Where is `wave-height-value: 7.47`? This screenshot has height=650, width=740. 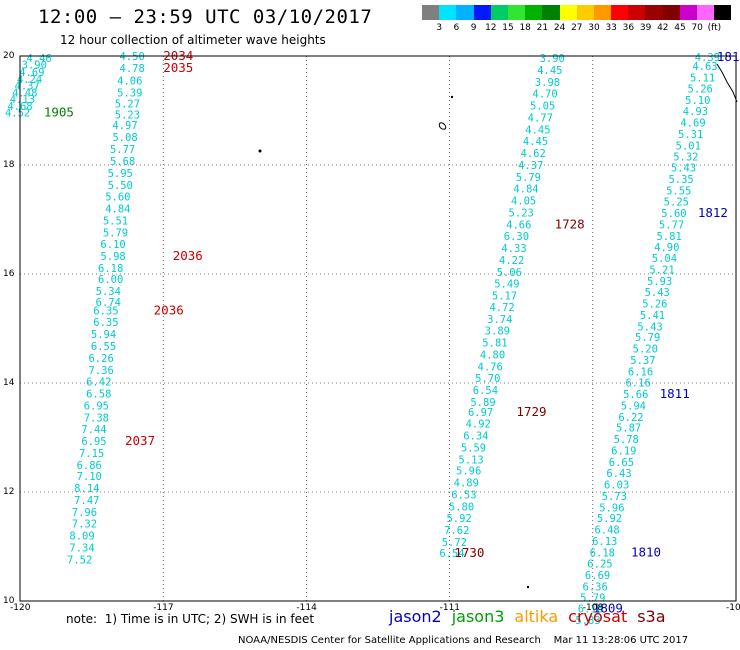 wave-height-value: 7.47 is located at coordinates (86, 501).